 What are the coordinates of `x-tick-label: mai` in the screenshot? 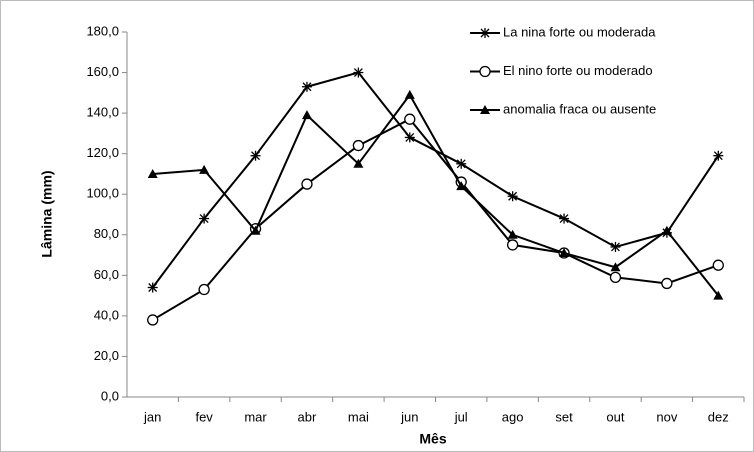 It's located at (358, 416).